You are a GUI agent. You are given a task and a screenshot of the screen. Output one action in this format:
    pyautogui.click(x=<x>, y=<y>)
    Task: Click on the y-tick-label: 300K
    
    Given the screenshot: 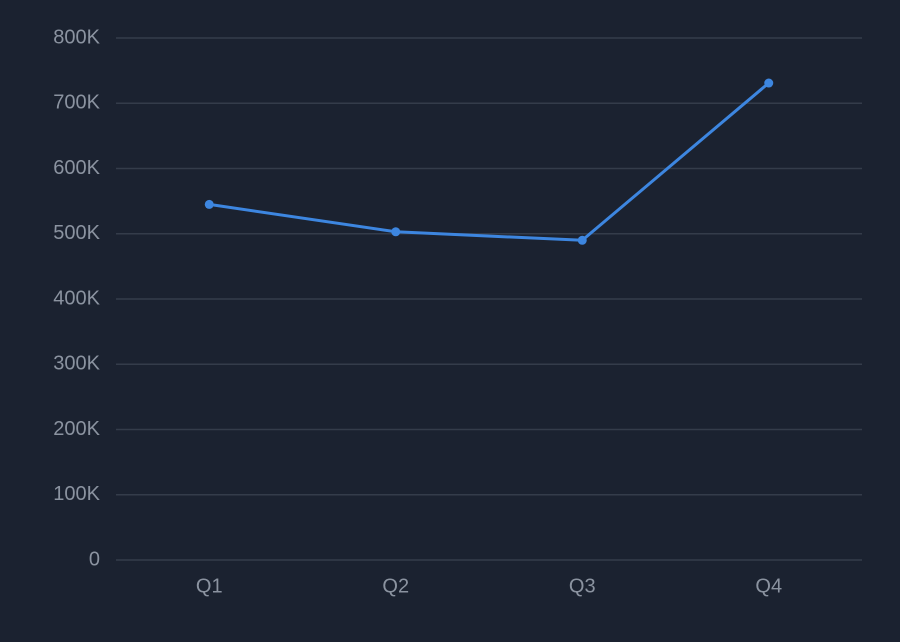 What is the action you would take?
    pyautogui.click(x=76, y=364)
    